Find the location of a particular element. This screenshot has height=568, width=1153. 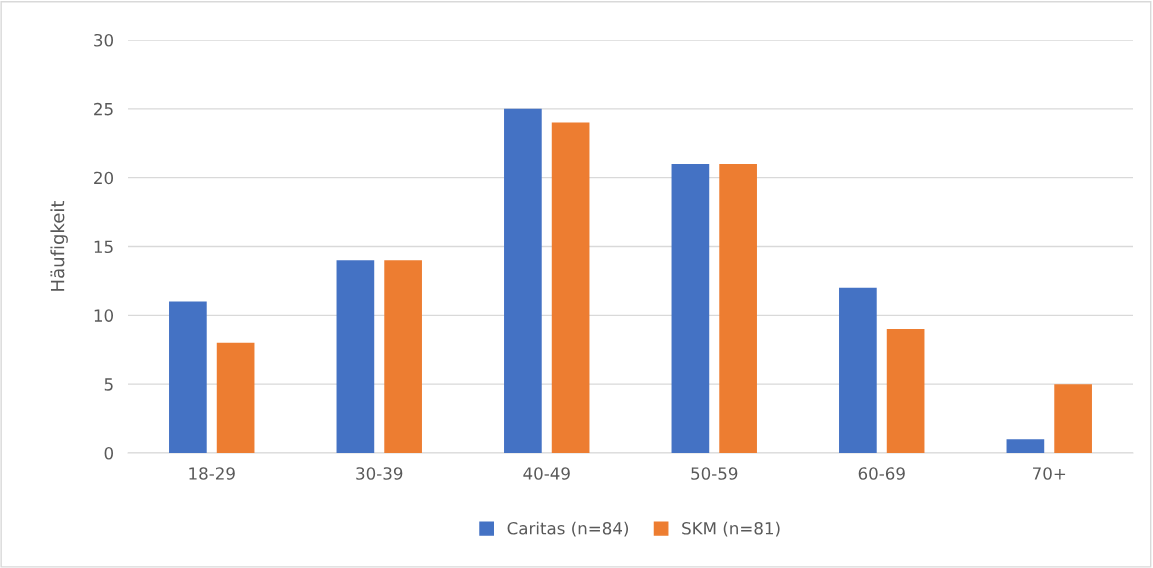

y-tick-label: 25 is located at coordinates (103, 109).